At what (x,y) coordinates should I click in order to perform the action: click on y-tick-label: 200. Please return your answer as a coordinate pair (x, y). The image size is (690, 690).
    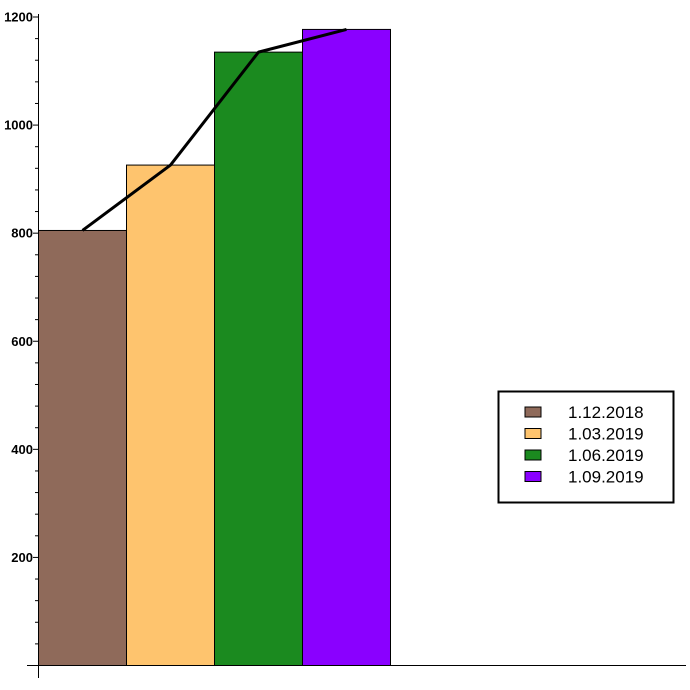
    Looking at the image, I should click on (22, 557).